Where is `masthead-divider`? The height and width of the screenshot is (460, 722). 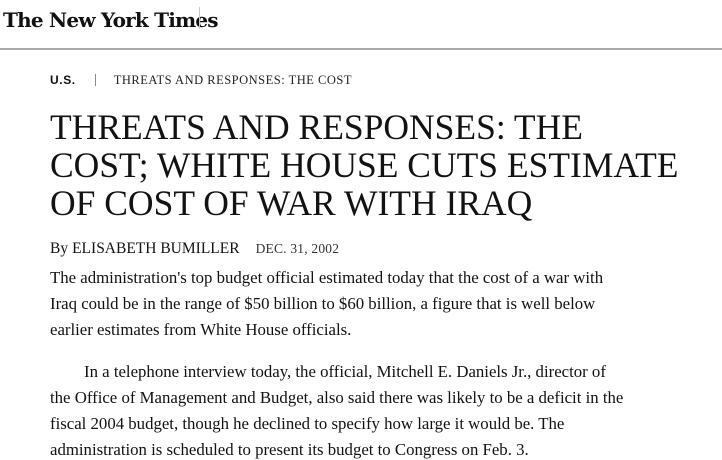 masthead-divider is located at coordinates (199, 18).